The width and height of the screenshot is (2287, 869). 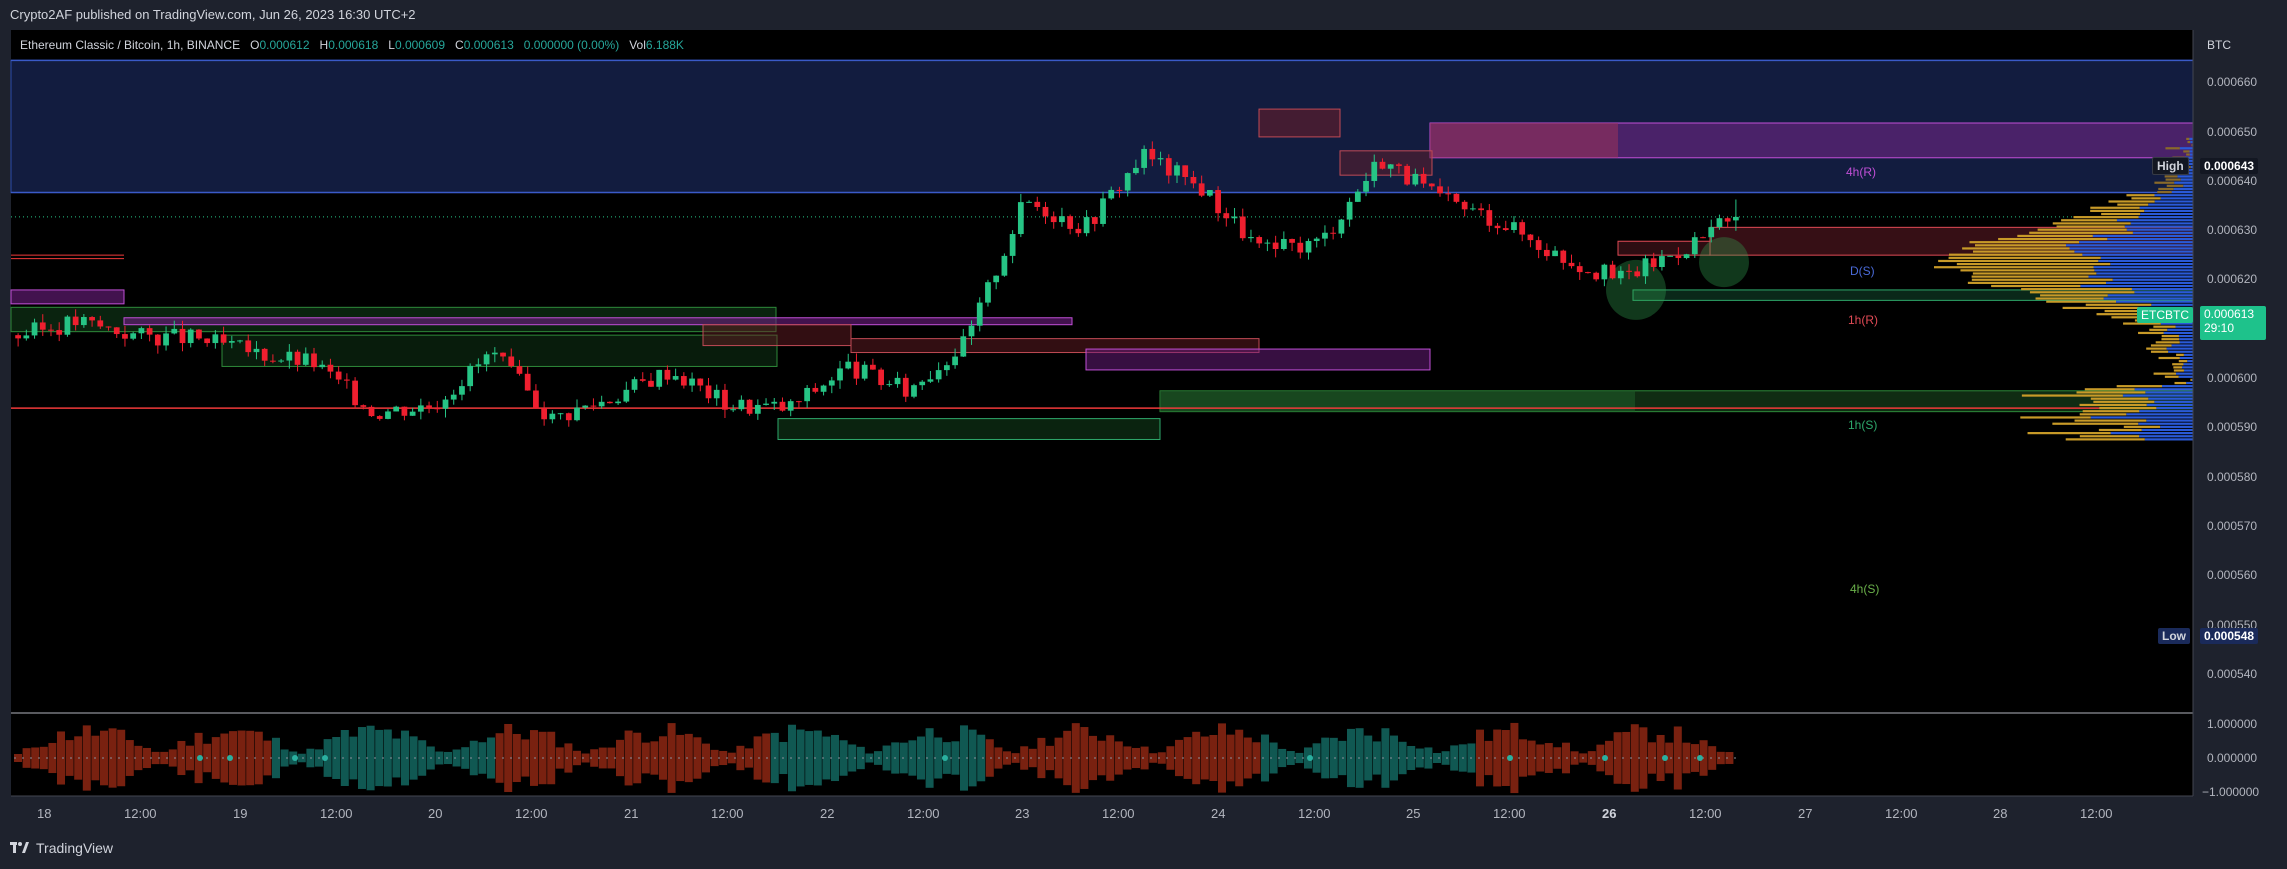 What do you see at coordinates (2232, 82) in the screenshot?
I see `price-tick: 0.000660` at bounding box center [2232, 82].